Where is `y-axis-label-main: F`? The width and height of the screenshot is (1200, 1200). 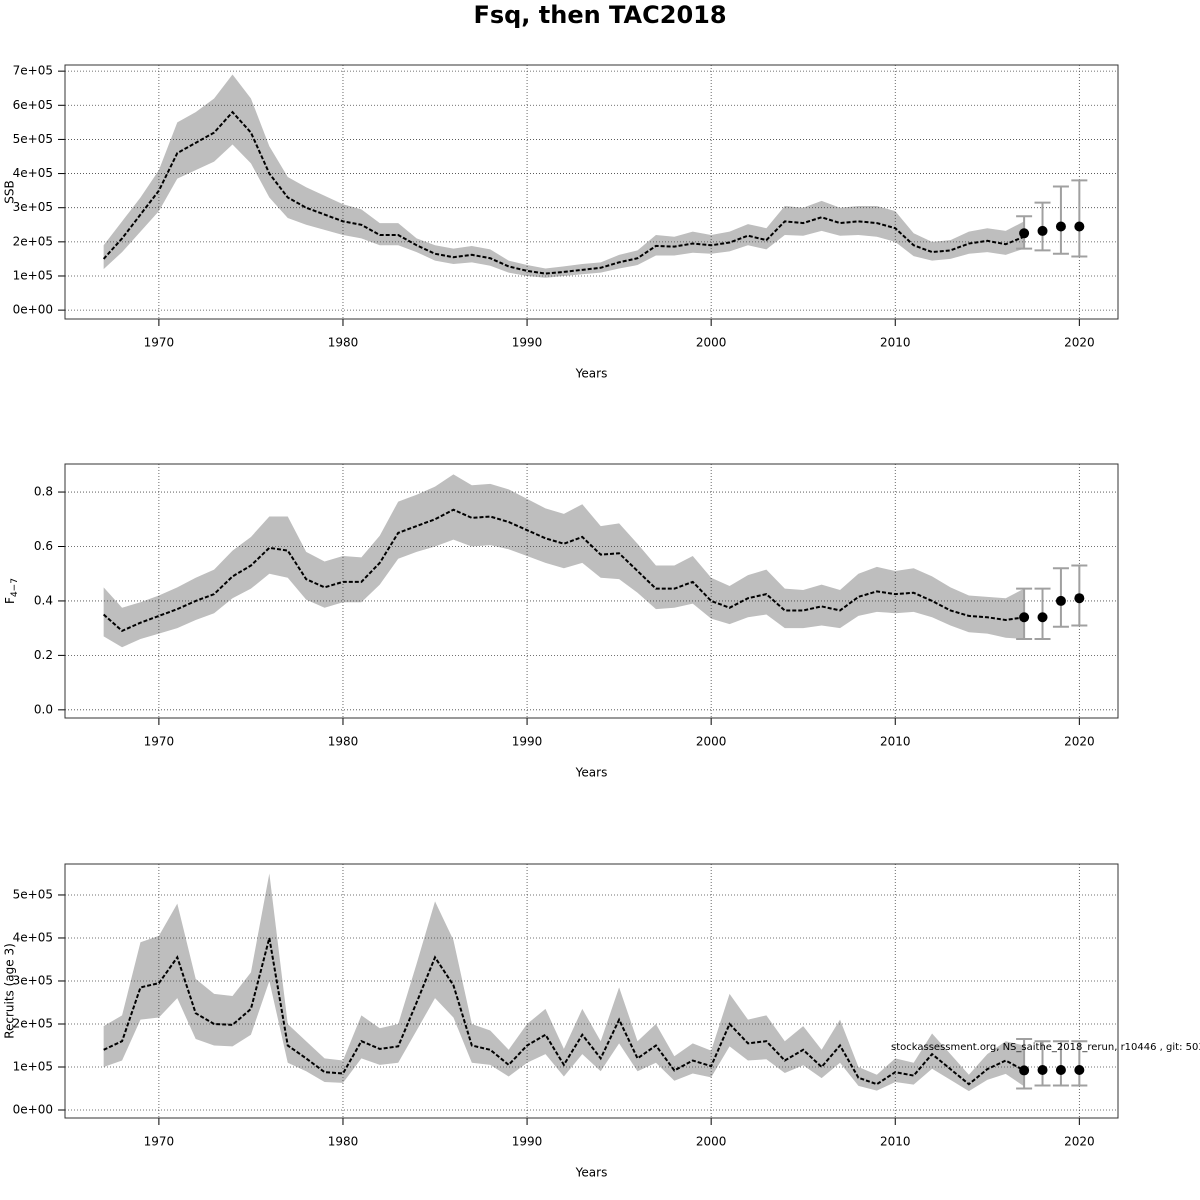
y-axis-label-main: F is located at coordinates (10, 600).